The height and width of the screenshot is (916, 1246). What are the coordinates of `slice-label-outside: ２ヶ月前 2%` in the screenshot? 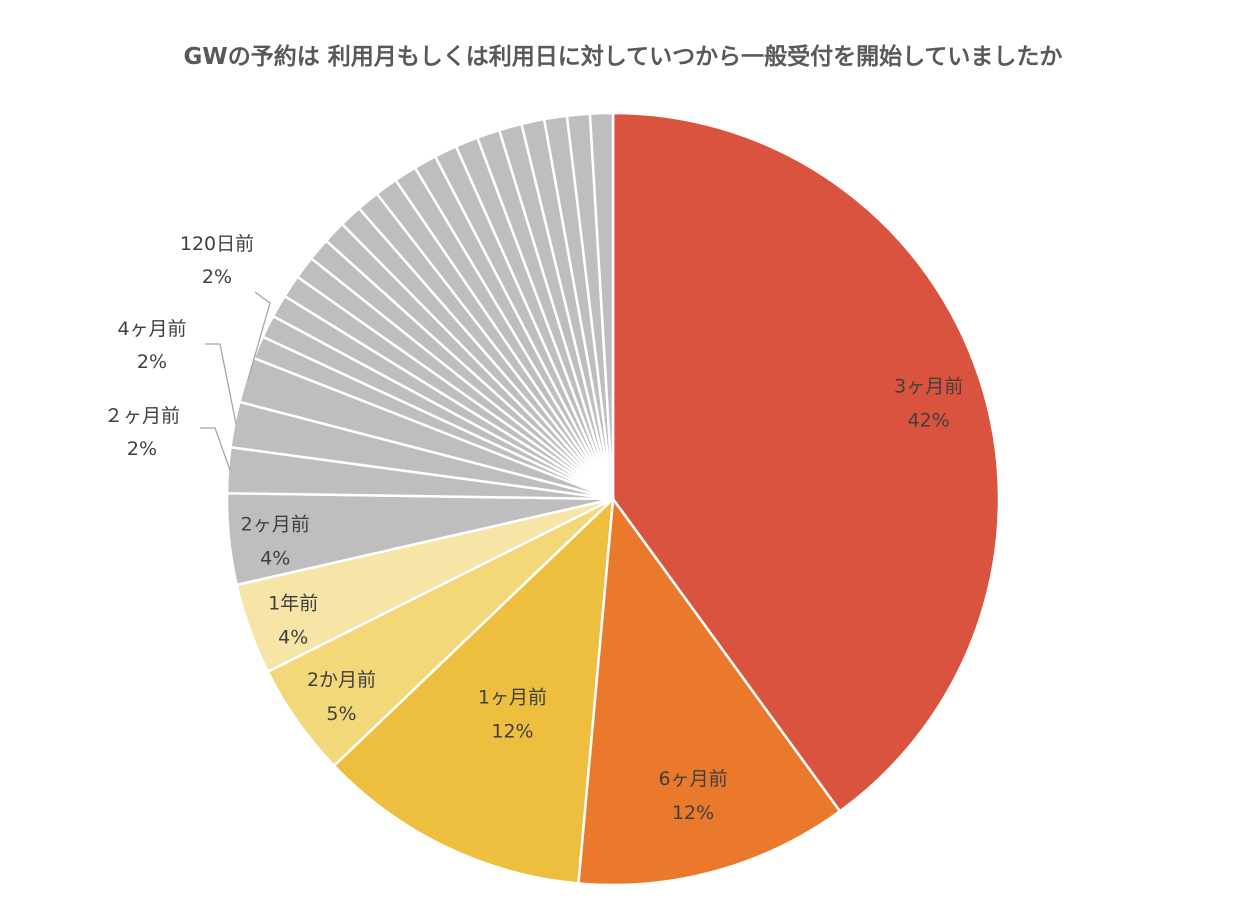 It's located at (142, 432).